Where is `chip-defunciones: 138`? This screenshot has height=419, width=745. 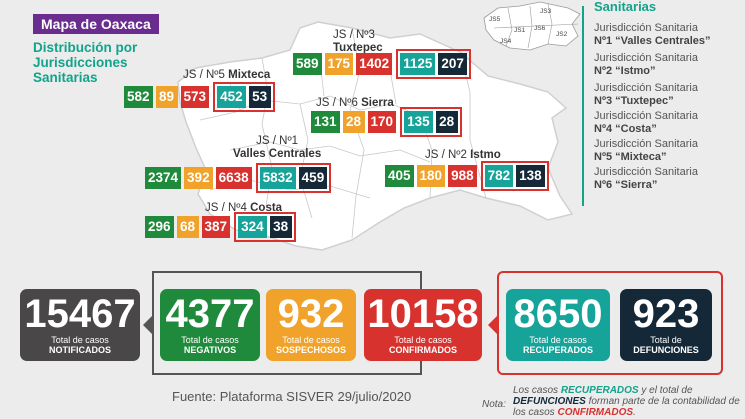 chip-defunciones: 138 is located at coordinates (530, 176).